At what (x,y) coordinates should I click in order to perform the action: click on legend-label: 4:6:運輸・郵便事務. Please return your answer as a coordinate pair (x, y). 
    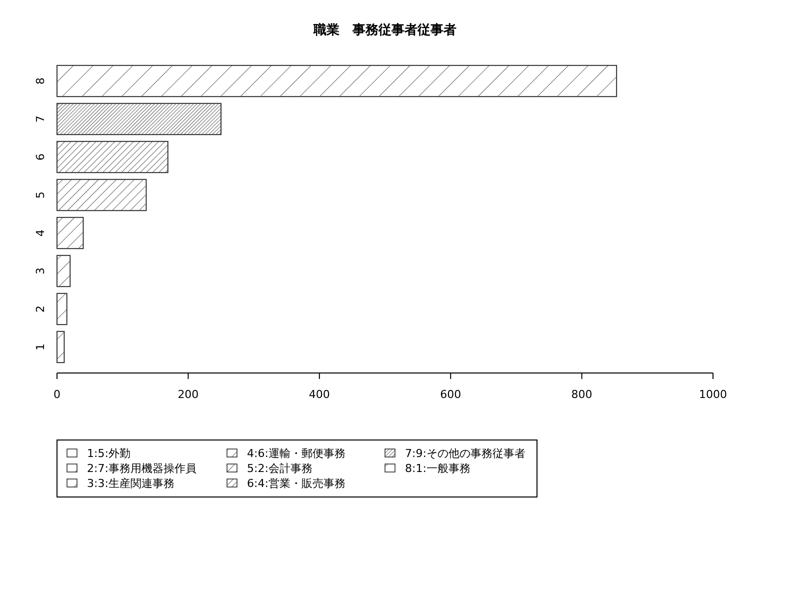
    Looking at the image, I should click on (296, 453).